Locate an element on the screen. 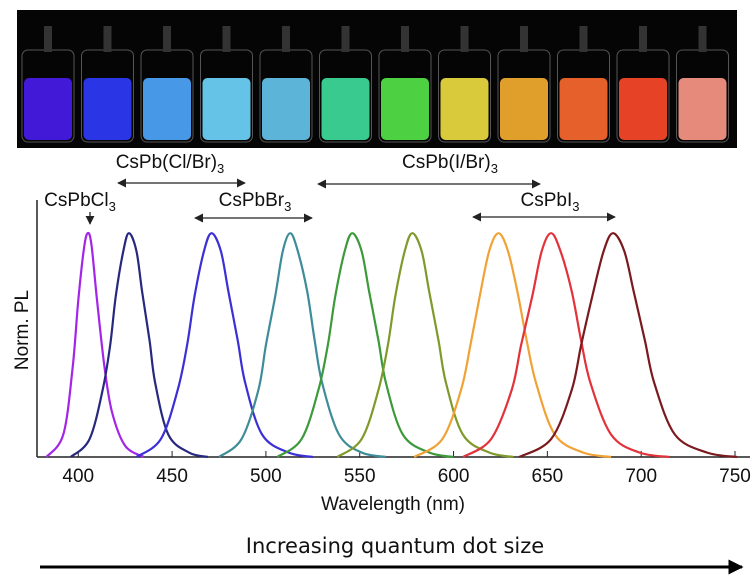 The image size is (752, 580). y-axis-label: Norm. PL is located at coordinates (22, 330).